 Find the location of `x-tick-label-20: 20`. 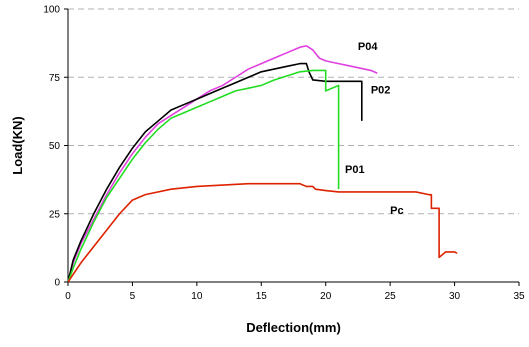

x-tick-label-20: 20 is located at coordinates (326, 296).